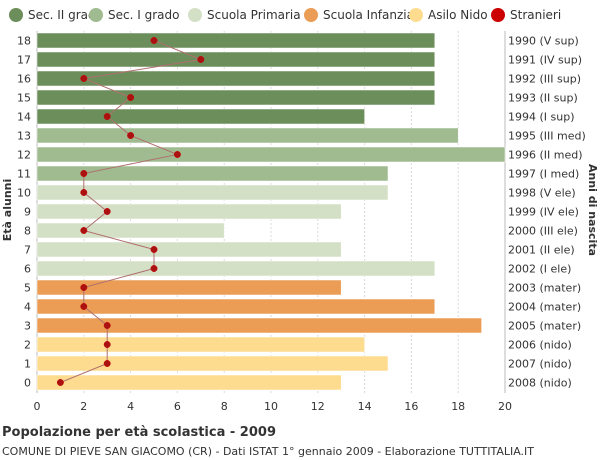 The height and width of the screenshot is (460, 600). Describe the element at coordinates (539, 269) in the screenshot. I see `birth-label-6: 2002 (I ele)` at that location.